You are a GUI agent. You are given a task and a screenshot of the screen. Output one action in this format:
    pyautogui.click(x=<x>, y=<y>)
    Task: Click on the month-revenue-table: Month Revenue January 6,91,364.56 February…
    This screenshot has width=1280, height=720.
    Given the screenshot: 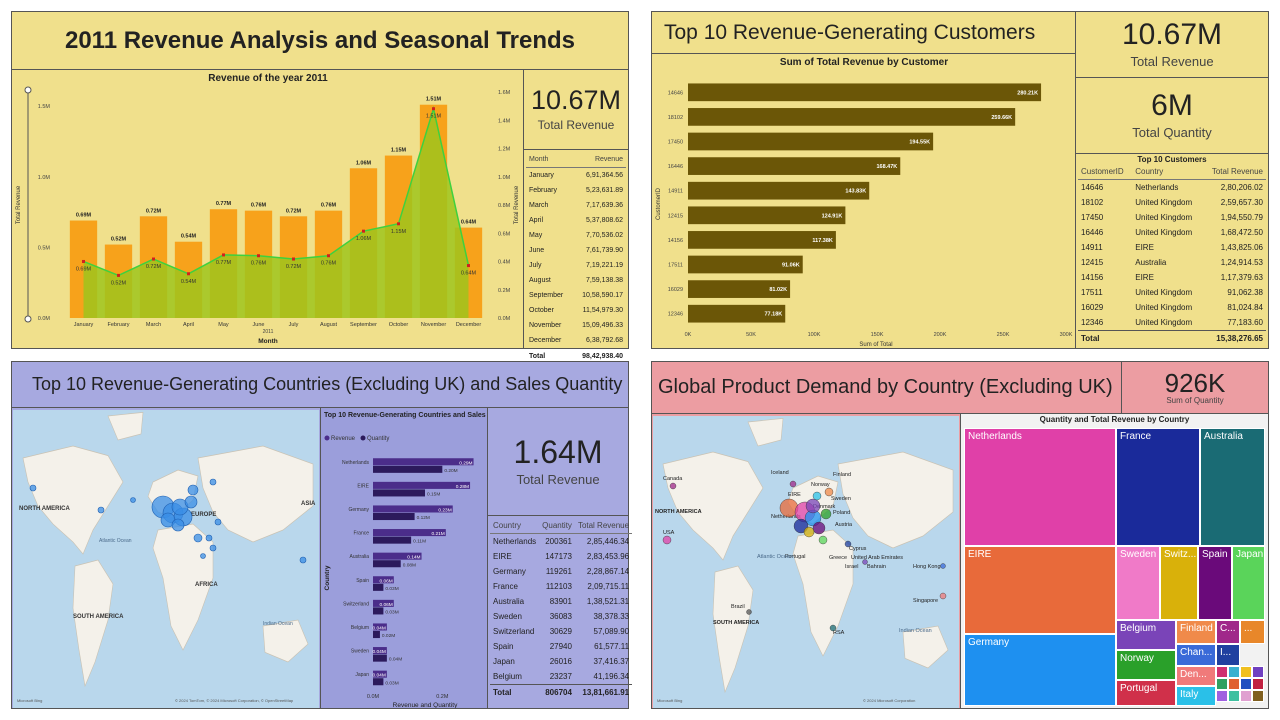 What is the action you would take?
    pyautogui.click(x=576, y=258)
    